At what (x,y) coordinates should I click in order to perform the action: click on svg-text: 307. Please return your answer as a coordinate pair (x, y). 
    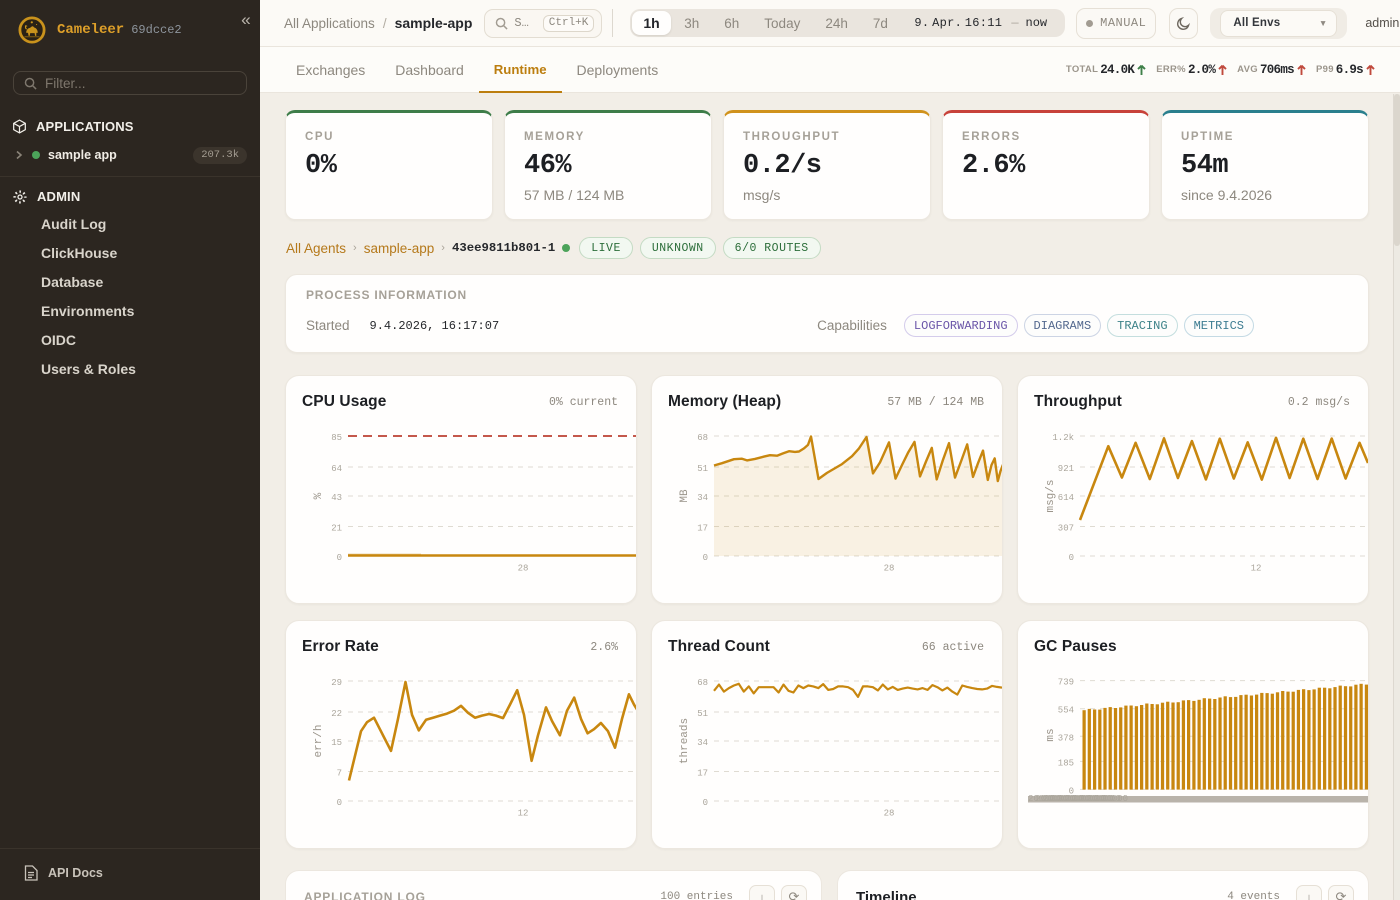
    Looking at the image, I should click on (1066, 529).